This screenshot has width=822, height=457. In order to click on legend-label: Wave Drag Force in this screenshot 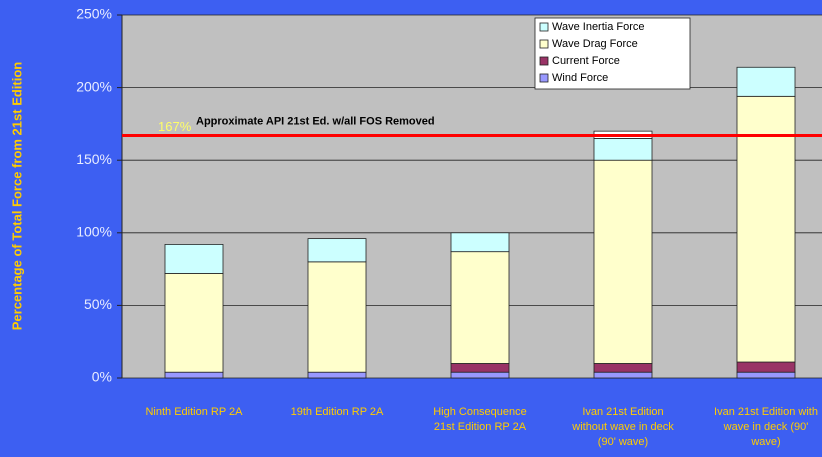, I will do `click(595, 44)`.